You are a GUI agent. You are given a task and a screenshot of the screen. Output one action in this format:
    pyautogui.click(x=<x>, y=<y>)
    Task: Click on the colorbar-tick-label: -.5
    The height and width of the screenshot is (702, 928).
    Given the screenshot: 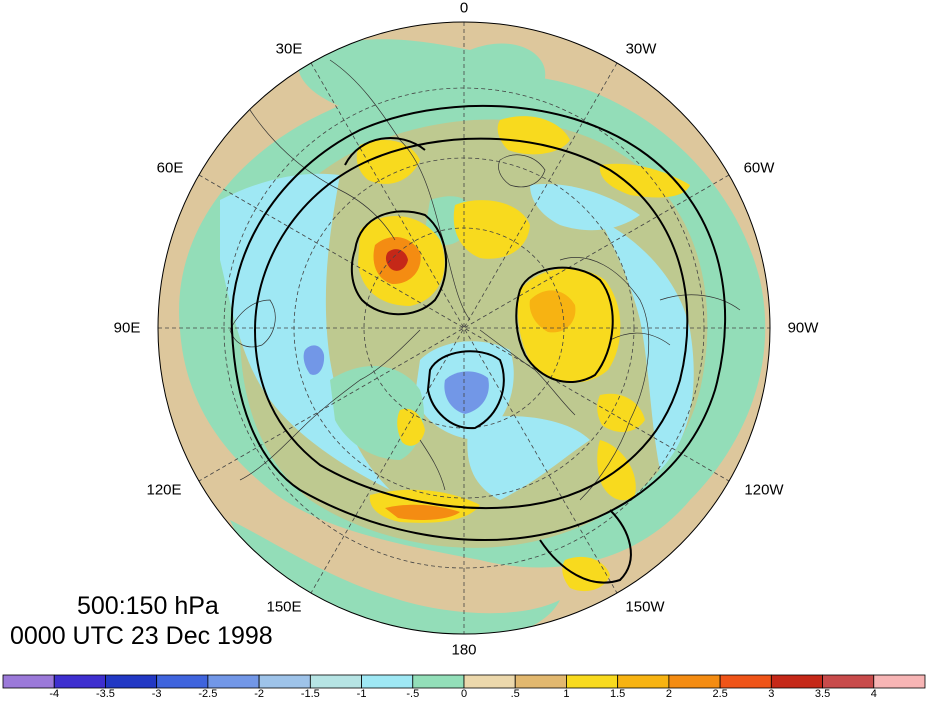 What is the action you would take?
    pyautogui.click(x=413, y=694)
    